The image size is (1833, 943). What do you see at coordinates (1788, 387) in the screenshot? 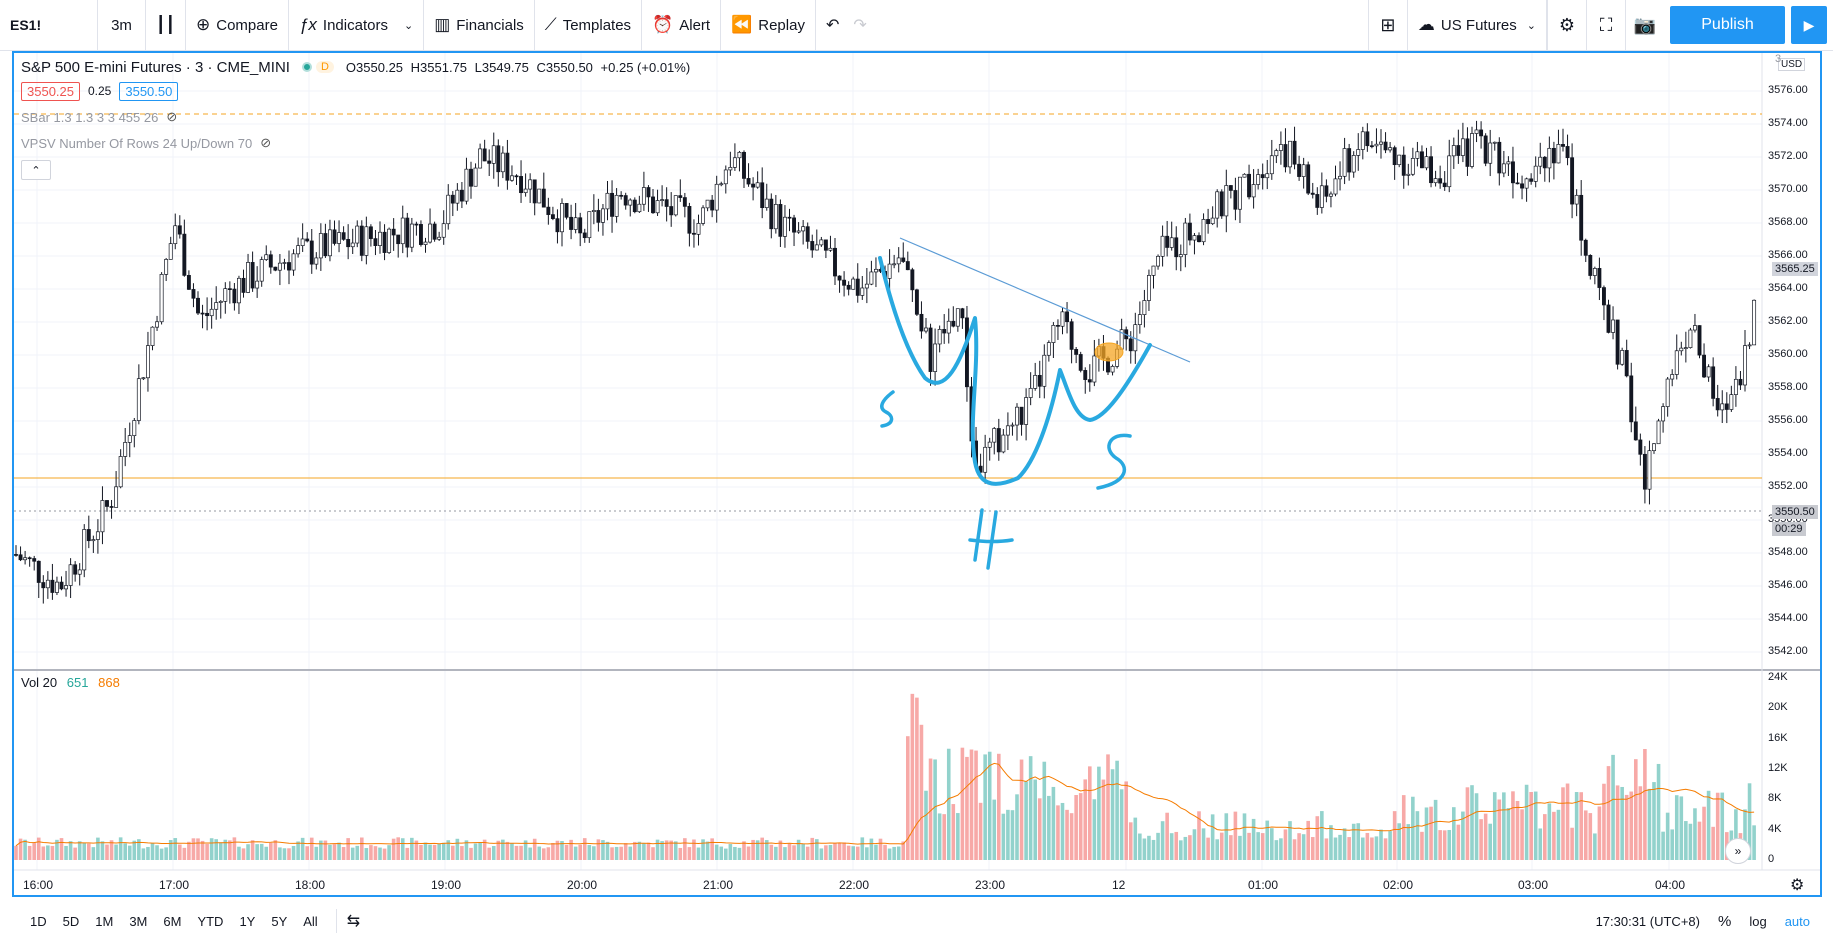
I see `price-tick-label: 3558.00` at bounding box center [1788, 387].